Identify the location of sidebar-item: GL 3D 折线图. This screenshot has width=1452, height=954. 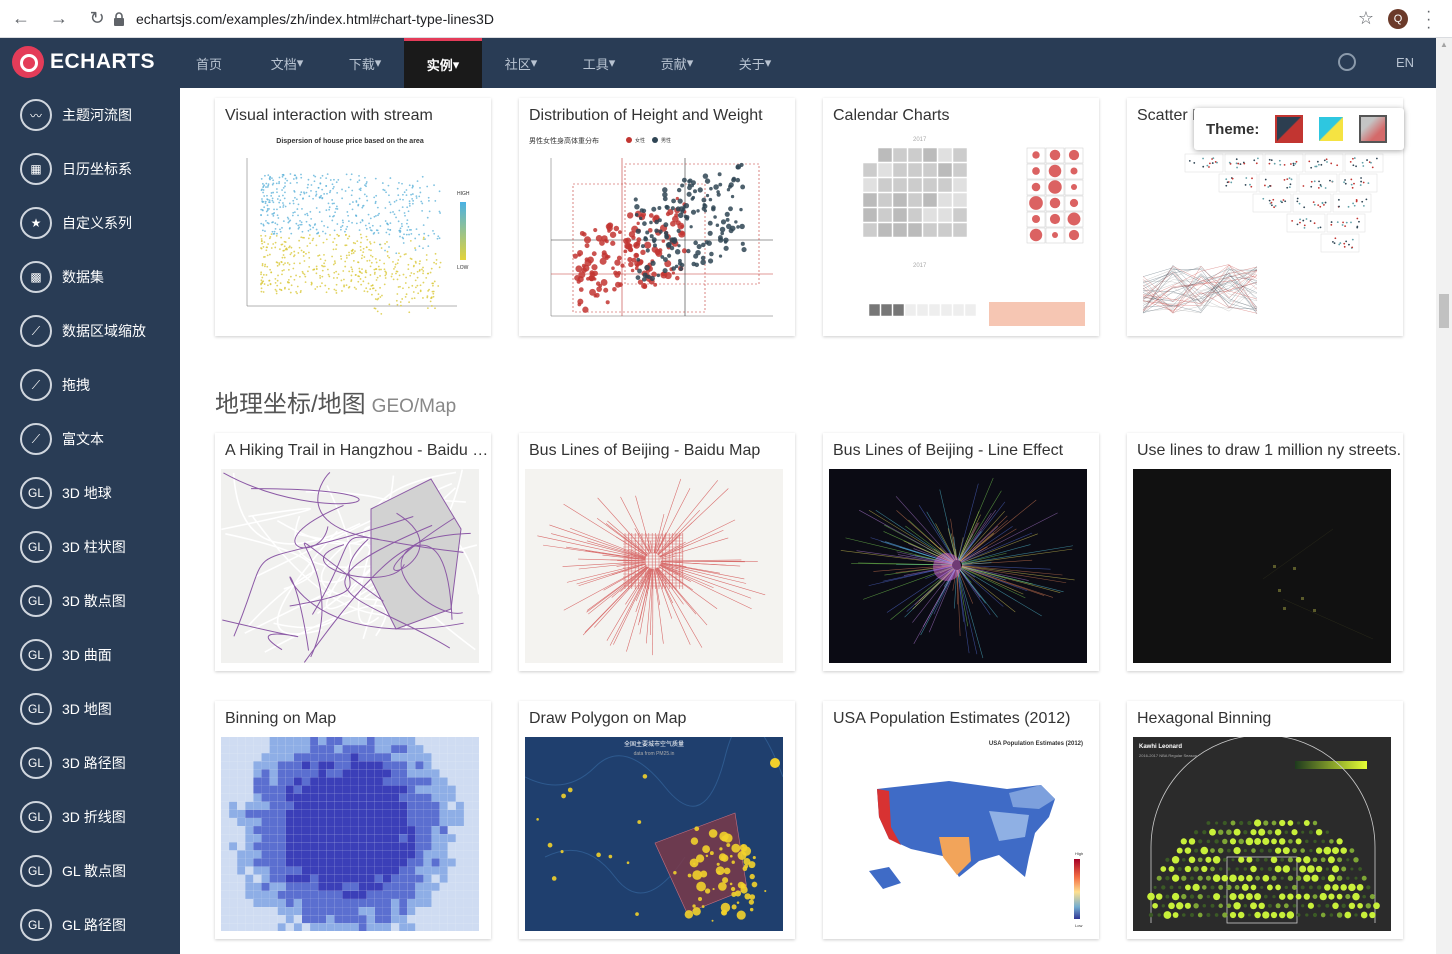
(90, 817).